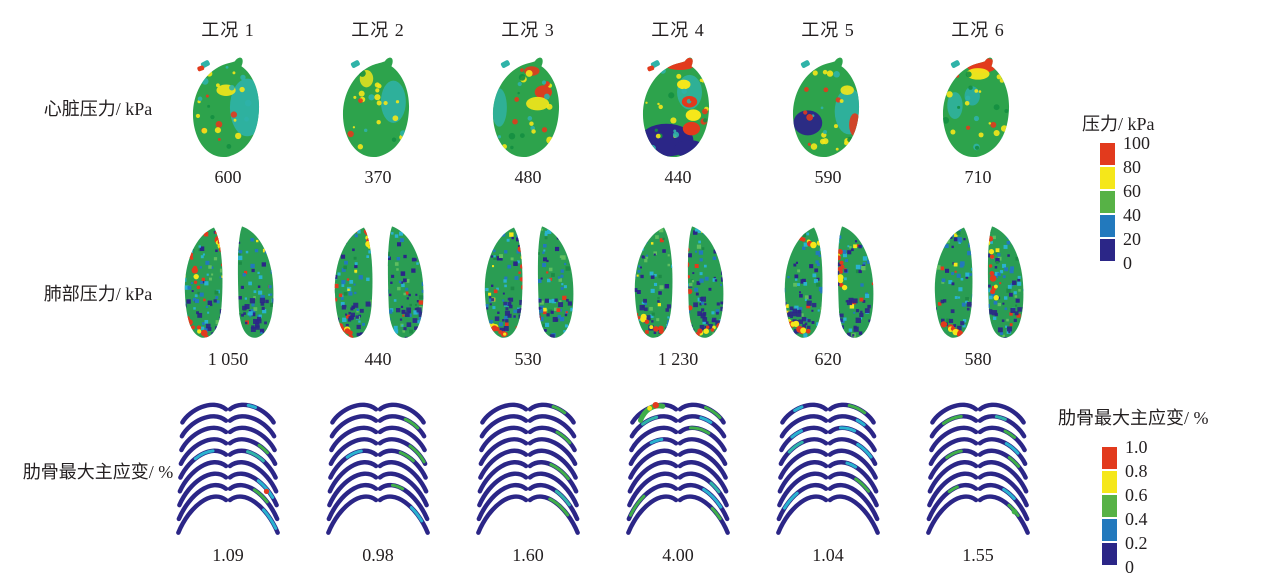 The height and width of the screenshot is (584, 1267). I want to click on legend-pressure-tick-4: 20, so click(1132, 239).